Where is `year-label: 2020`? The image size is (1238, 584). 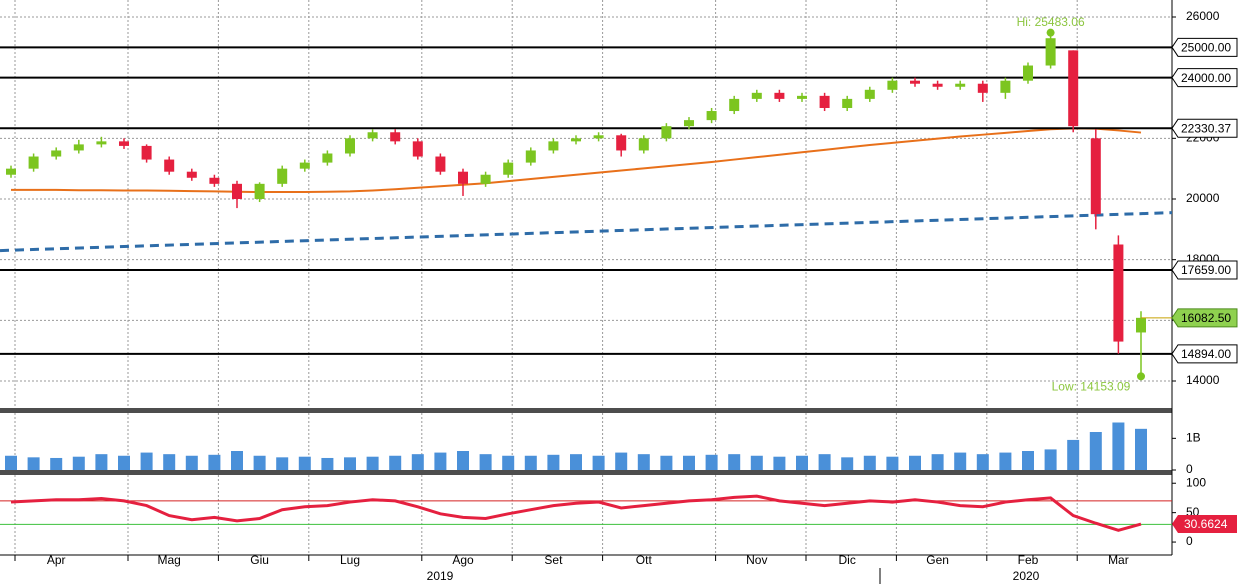
year-label: 2020 is located at coordinates (1026, 576).